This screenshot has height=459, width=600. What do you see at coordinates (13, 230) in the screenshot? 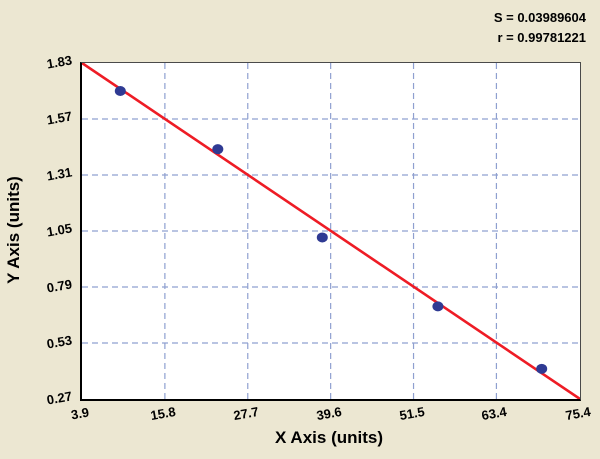
I see `y-axis-title: Y Axis (units)` at bounding box center [13, 230].